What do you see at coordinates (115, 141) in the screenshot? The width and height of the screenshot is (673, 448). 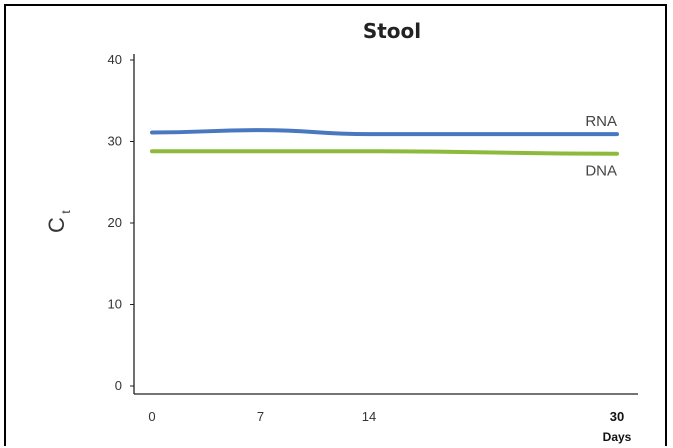 I see `y-tick-label: 30` at bounding box center [115, 141].